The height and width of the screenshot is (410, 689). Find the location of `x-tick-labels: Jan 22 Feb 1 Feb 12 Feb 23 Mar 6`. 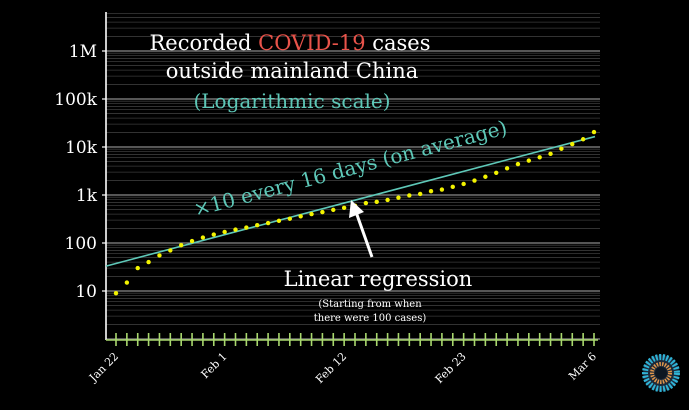

x-tick-labels: Jan 22 Feb 1 Feb 12 Feb 23 Mar 6 is located at coordinates (342, 368).